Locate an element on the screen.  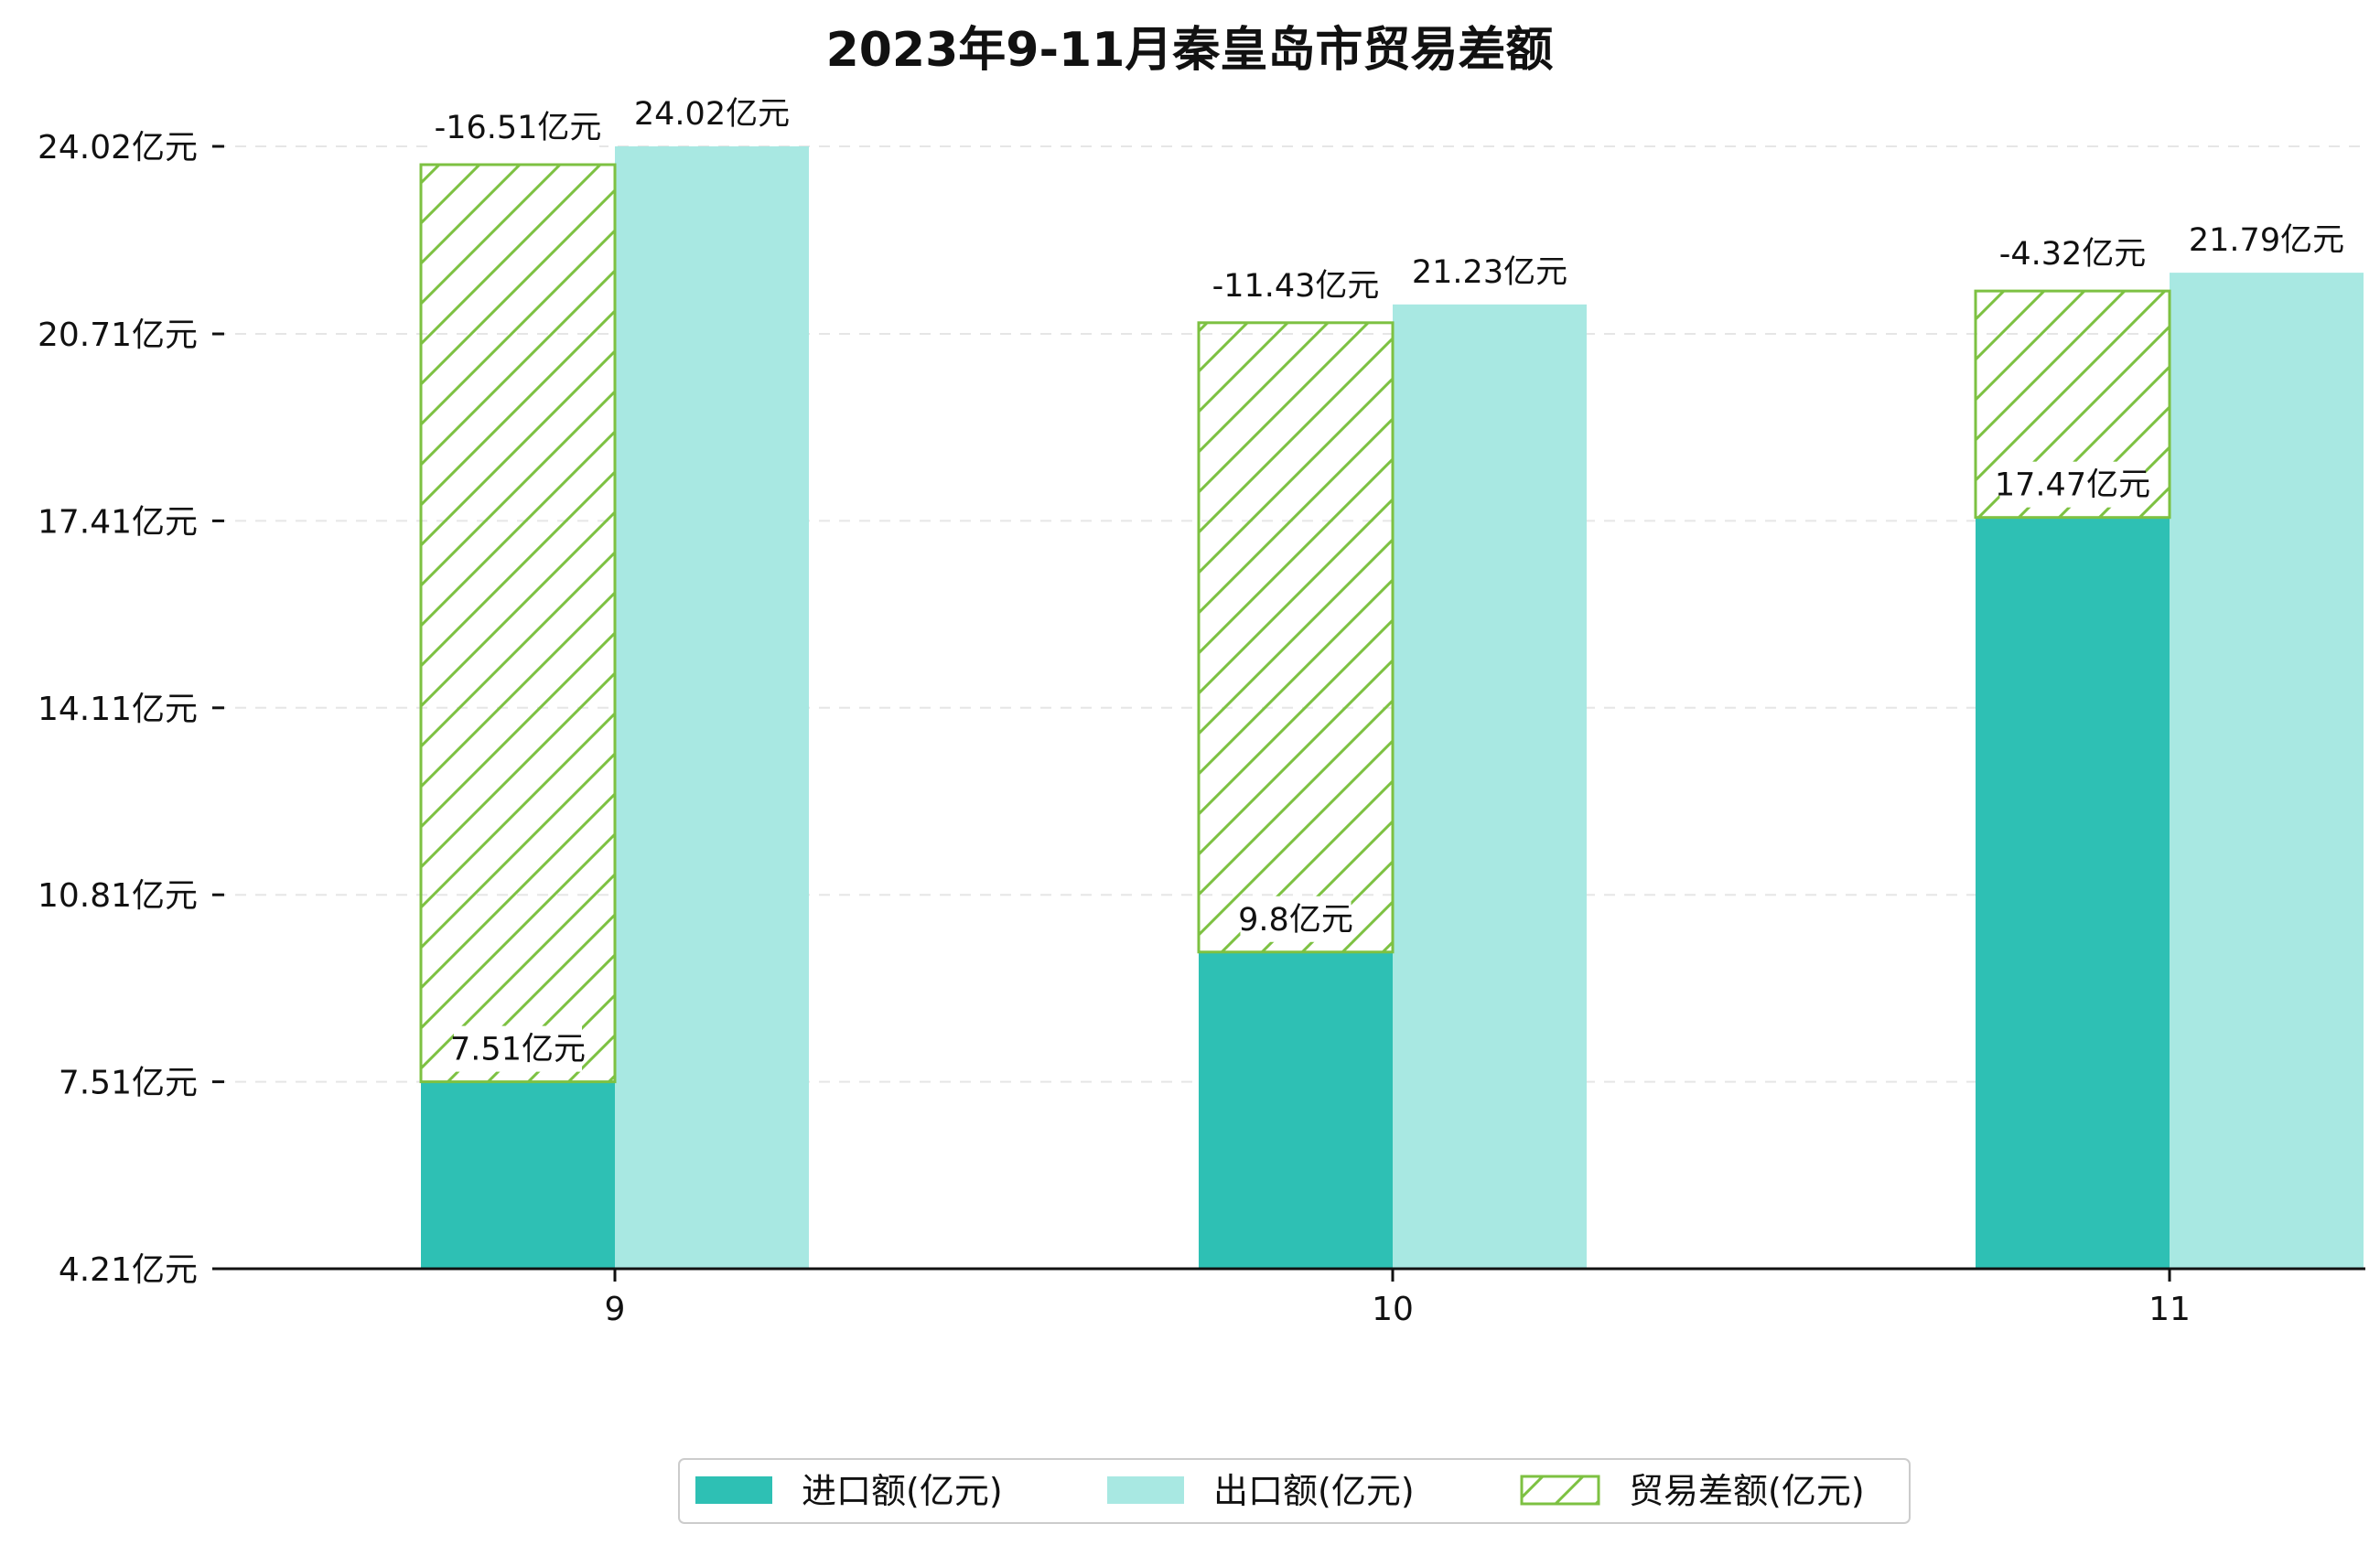
y-tick-label: 24.02亿元 is located at coordinates (118, 147).